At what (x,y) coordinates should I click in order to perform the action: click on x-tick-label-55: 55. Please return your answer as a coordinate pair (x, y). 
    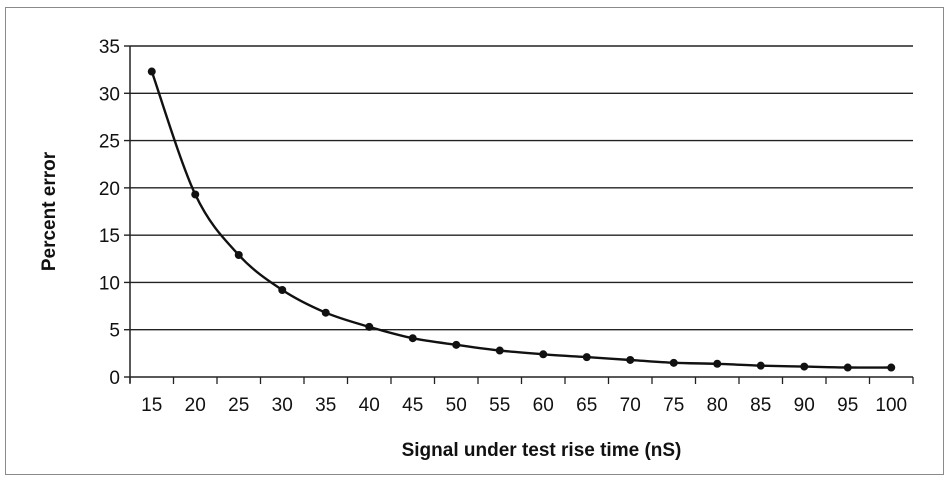
    Looking at the image, I should click on (499, 405).